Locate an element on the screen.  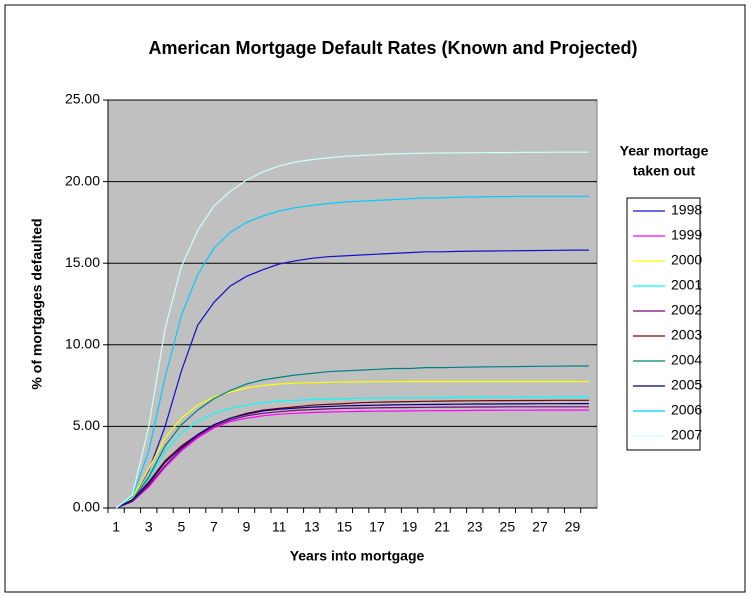
legend-label: 1999 is located at coordinates (686, 235).